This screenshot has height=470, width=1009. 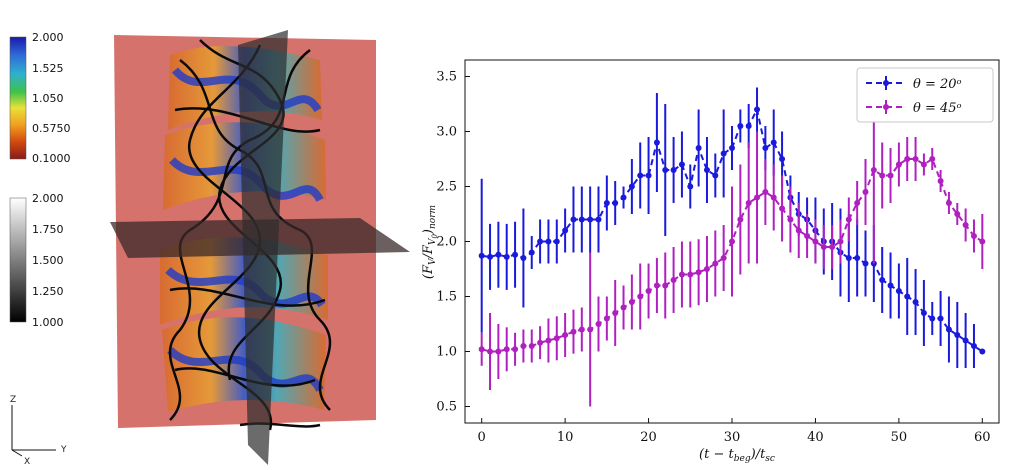 What do you see at coordinates (51, 128) in the screenshot?
I see `colorbar-color-tick-3: 0.5750` at bounding box center [51, 128].